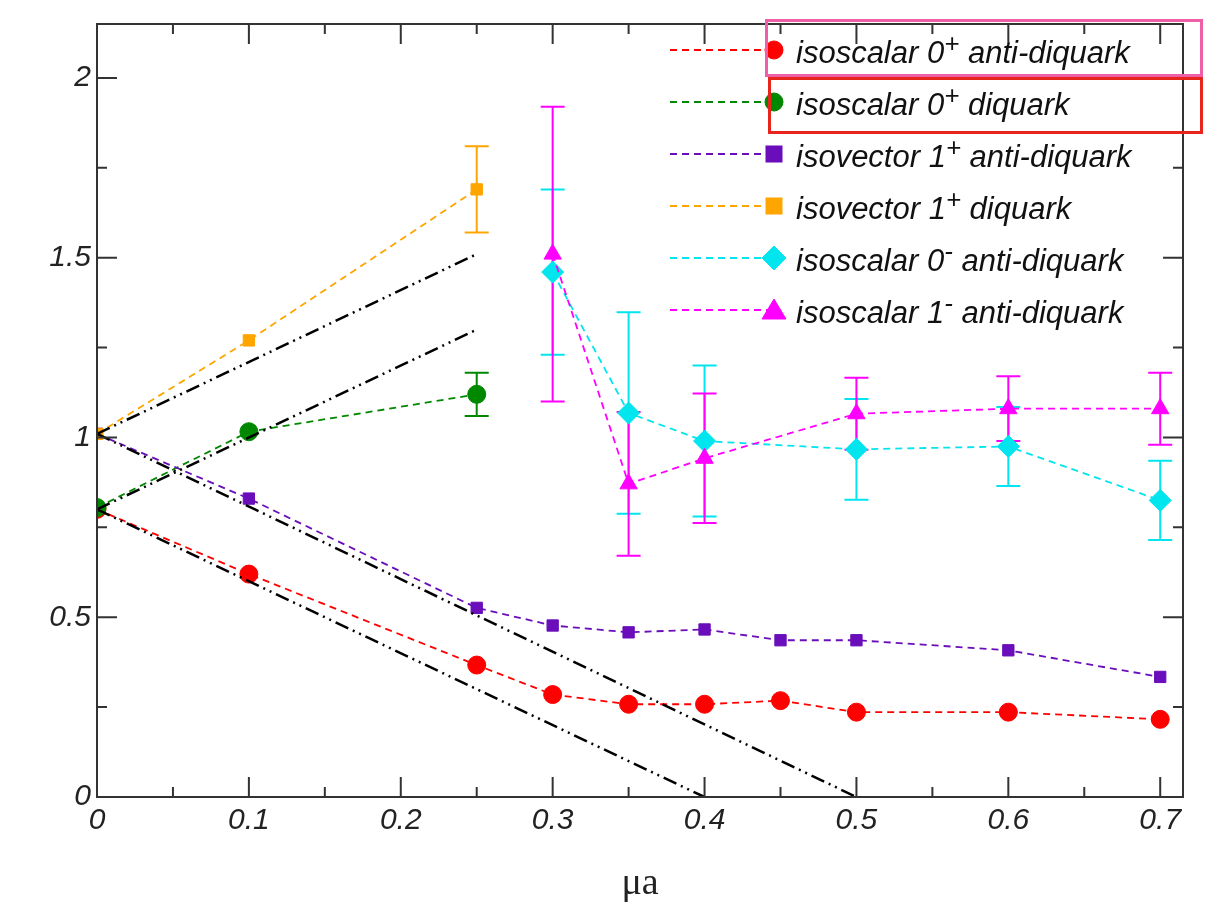 This screenshot has height=911, width=1205. What do you see at coordinates (960, 258) in the screenshot?
I see `legend-label: isoscalar 0$^{-}$ anti-diquark` at bounding box center [960, 258].